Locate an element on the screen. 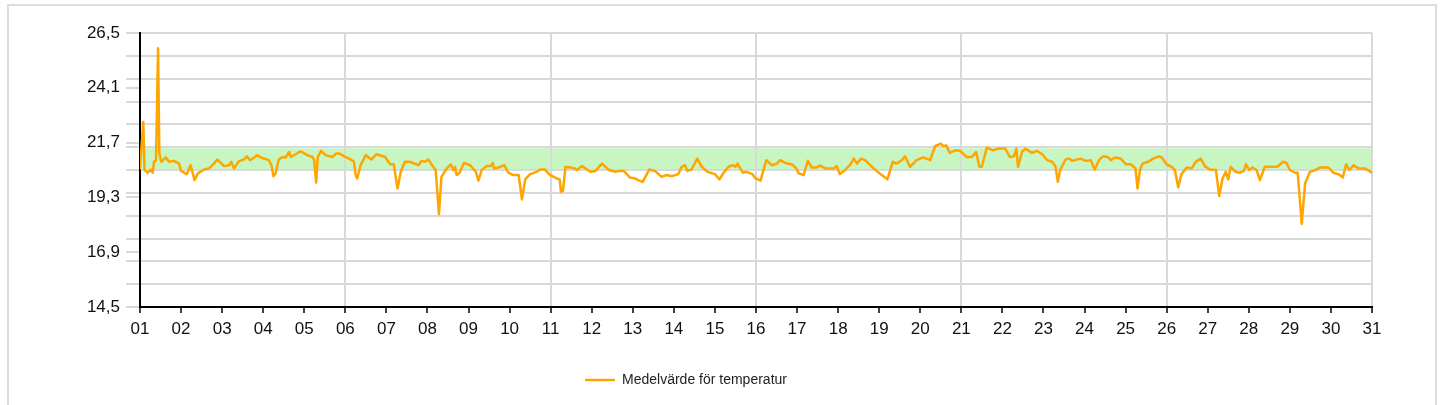 The image size is (1443, 405). x-tick-label: 27 is located at coordinates (1208, 328).